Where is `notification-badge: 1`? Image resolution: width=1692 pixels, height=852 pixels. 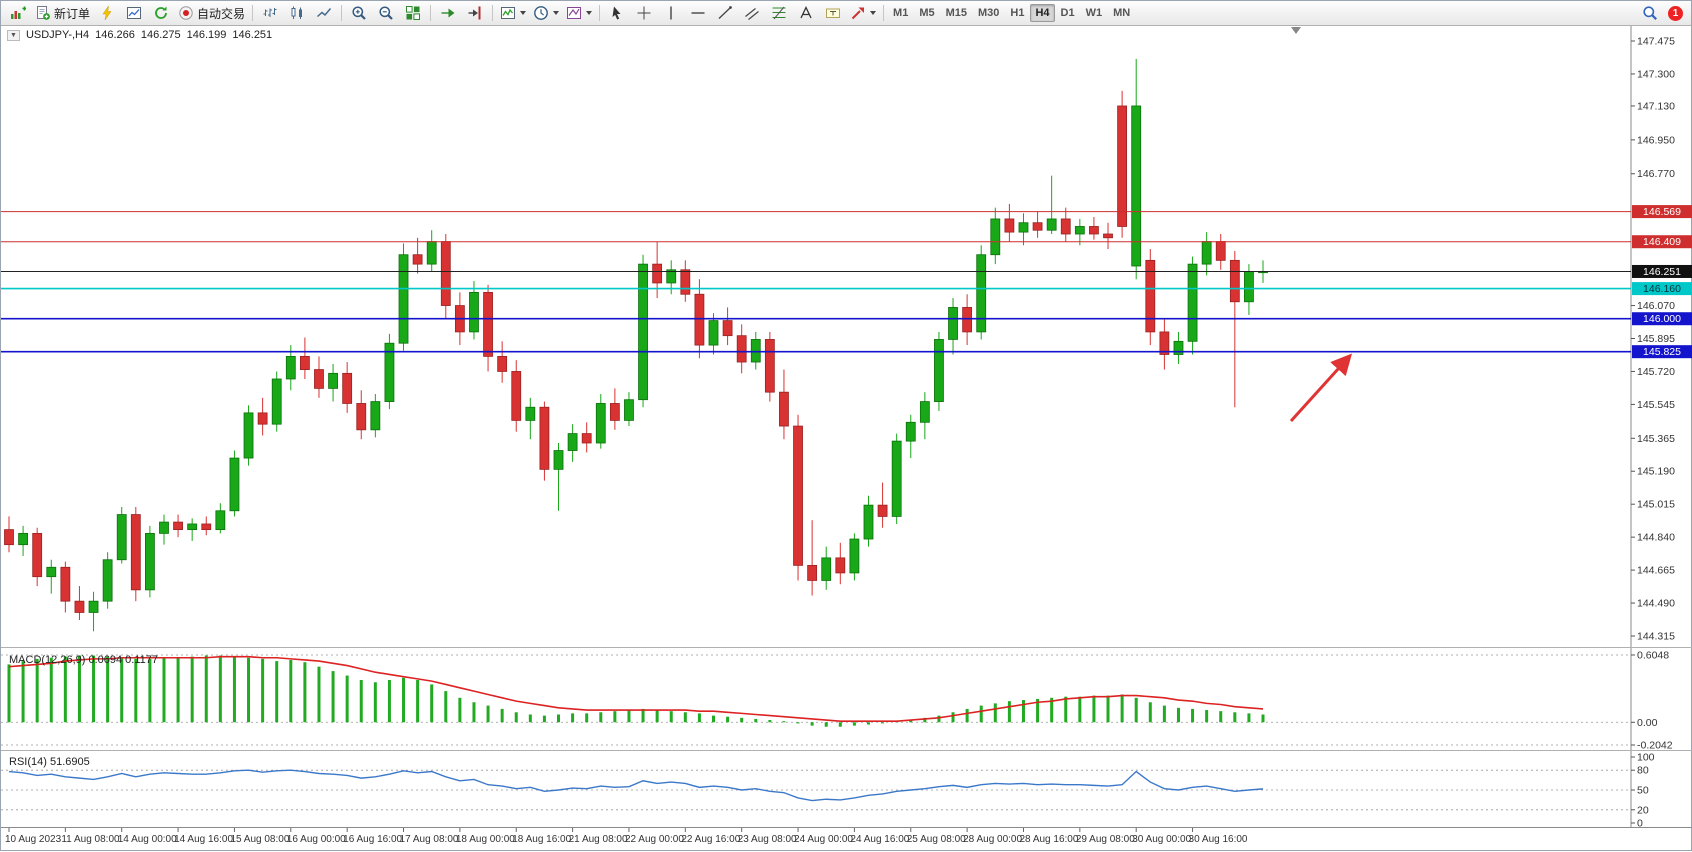
notification-badge: 1 is located at coordinates (1675, 13).